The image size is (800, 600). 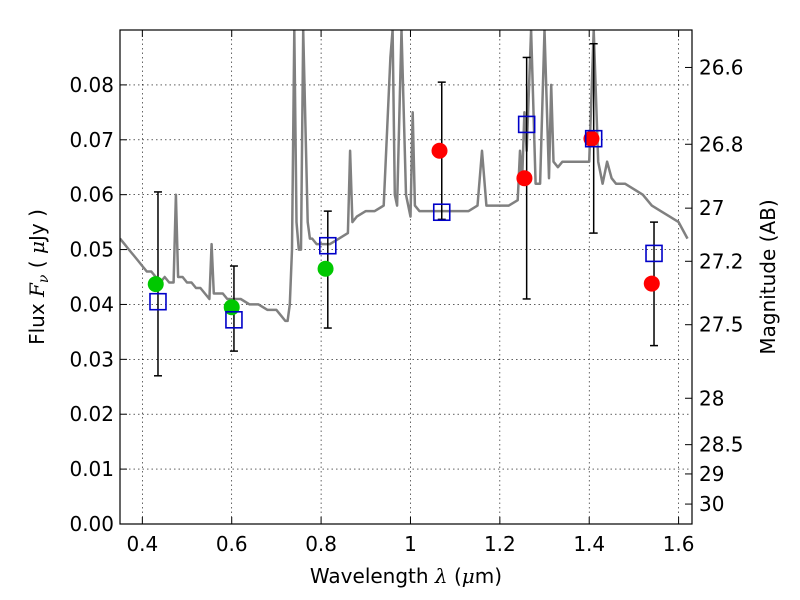 What do you see at coordinates (91, 524) in the screenshot?
I see `y-tick-label: 0.00` at bounding box center [91, 524].